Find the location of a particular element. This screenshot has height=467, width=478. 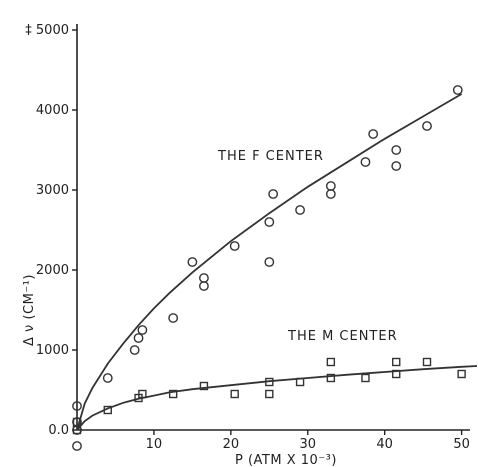

y-tick-label: 3000 is located at coordinates (52, 190).